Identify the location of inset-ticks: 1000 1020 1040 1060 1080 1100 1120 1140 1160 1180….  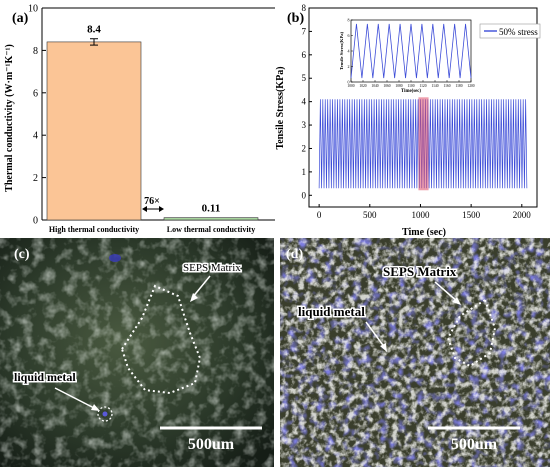
(410, 53).